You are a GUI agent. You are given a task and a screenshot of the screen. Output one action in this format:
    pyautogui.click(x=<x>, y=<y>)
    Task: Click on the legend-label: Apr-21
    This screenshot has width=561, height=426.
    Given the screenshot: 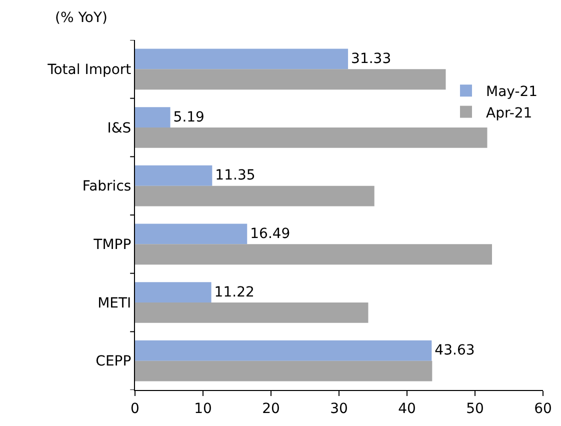 What is the action you would take?
    pyautogui.click(x=509, y=113)
    